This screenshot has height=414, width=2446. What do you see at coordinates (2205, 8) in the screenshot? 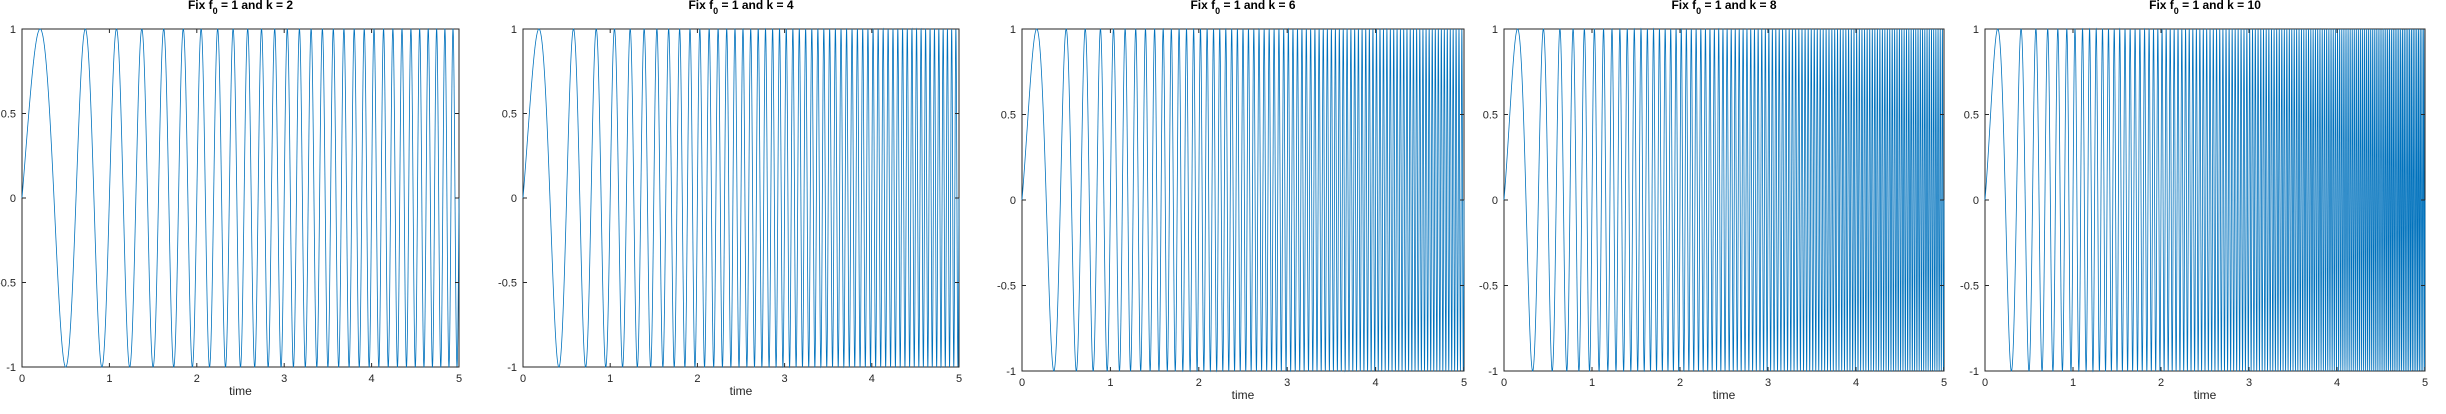
I see `subplot-title: Fix f0 = 1 and k = 10` at bounding box center [2205, 8].